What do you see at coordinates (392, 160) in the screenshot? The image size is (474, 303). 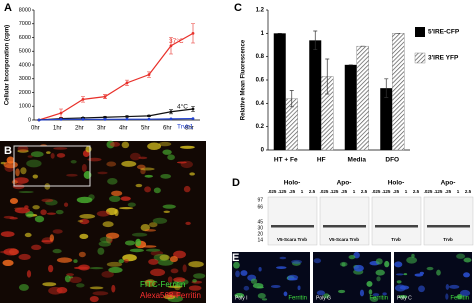 I see `x-tick-label: DFO` at bounding box center [392, 160].